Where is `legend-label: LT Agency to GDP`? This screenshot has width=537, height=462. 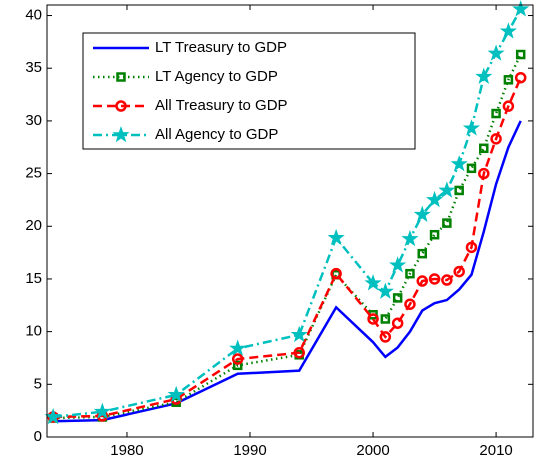 legend-label: LT Agency to GDP is located at coordinates (216, 76).